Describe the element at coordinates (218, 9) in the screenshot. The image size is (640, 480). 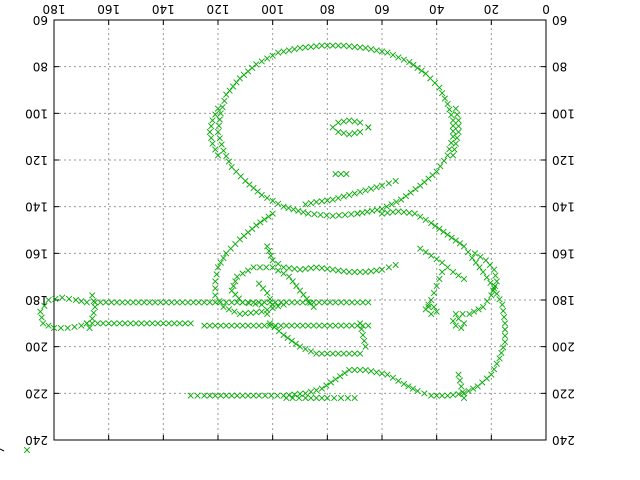
I see `x-tick-label: 120` at that location.